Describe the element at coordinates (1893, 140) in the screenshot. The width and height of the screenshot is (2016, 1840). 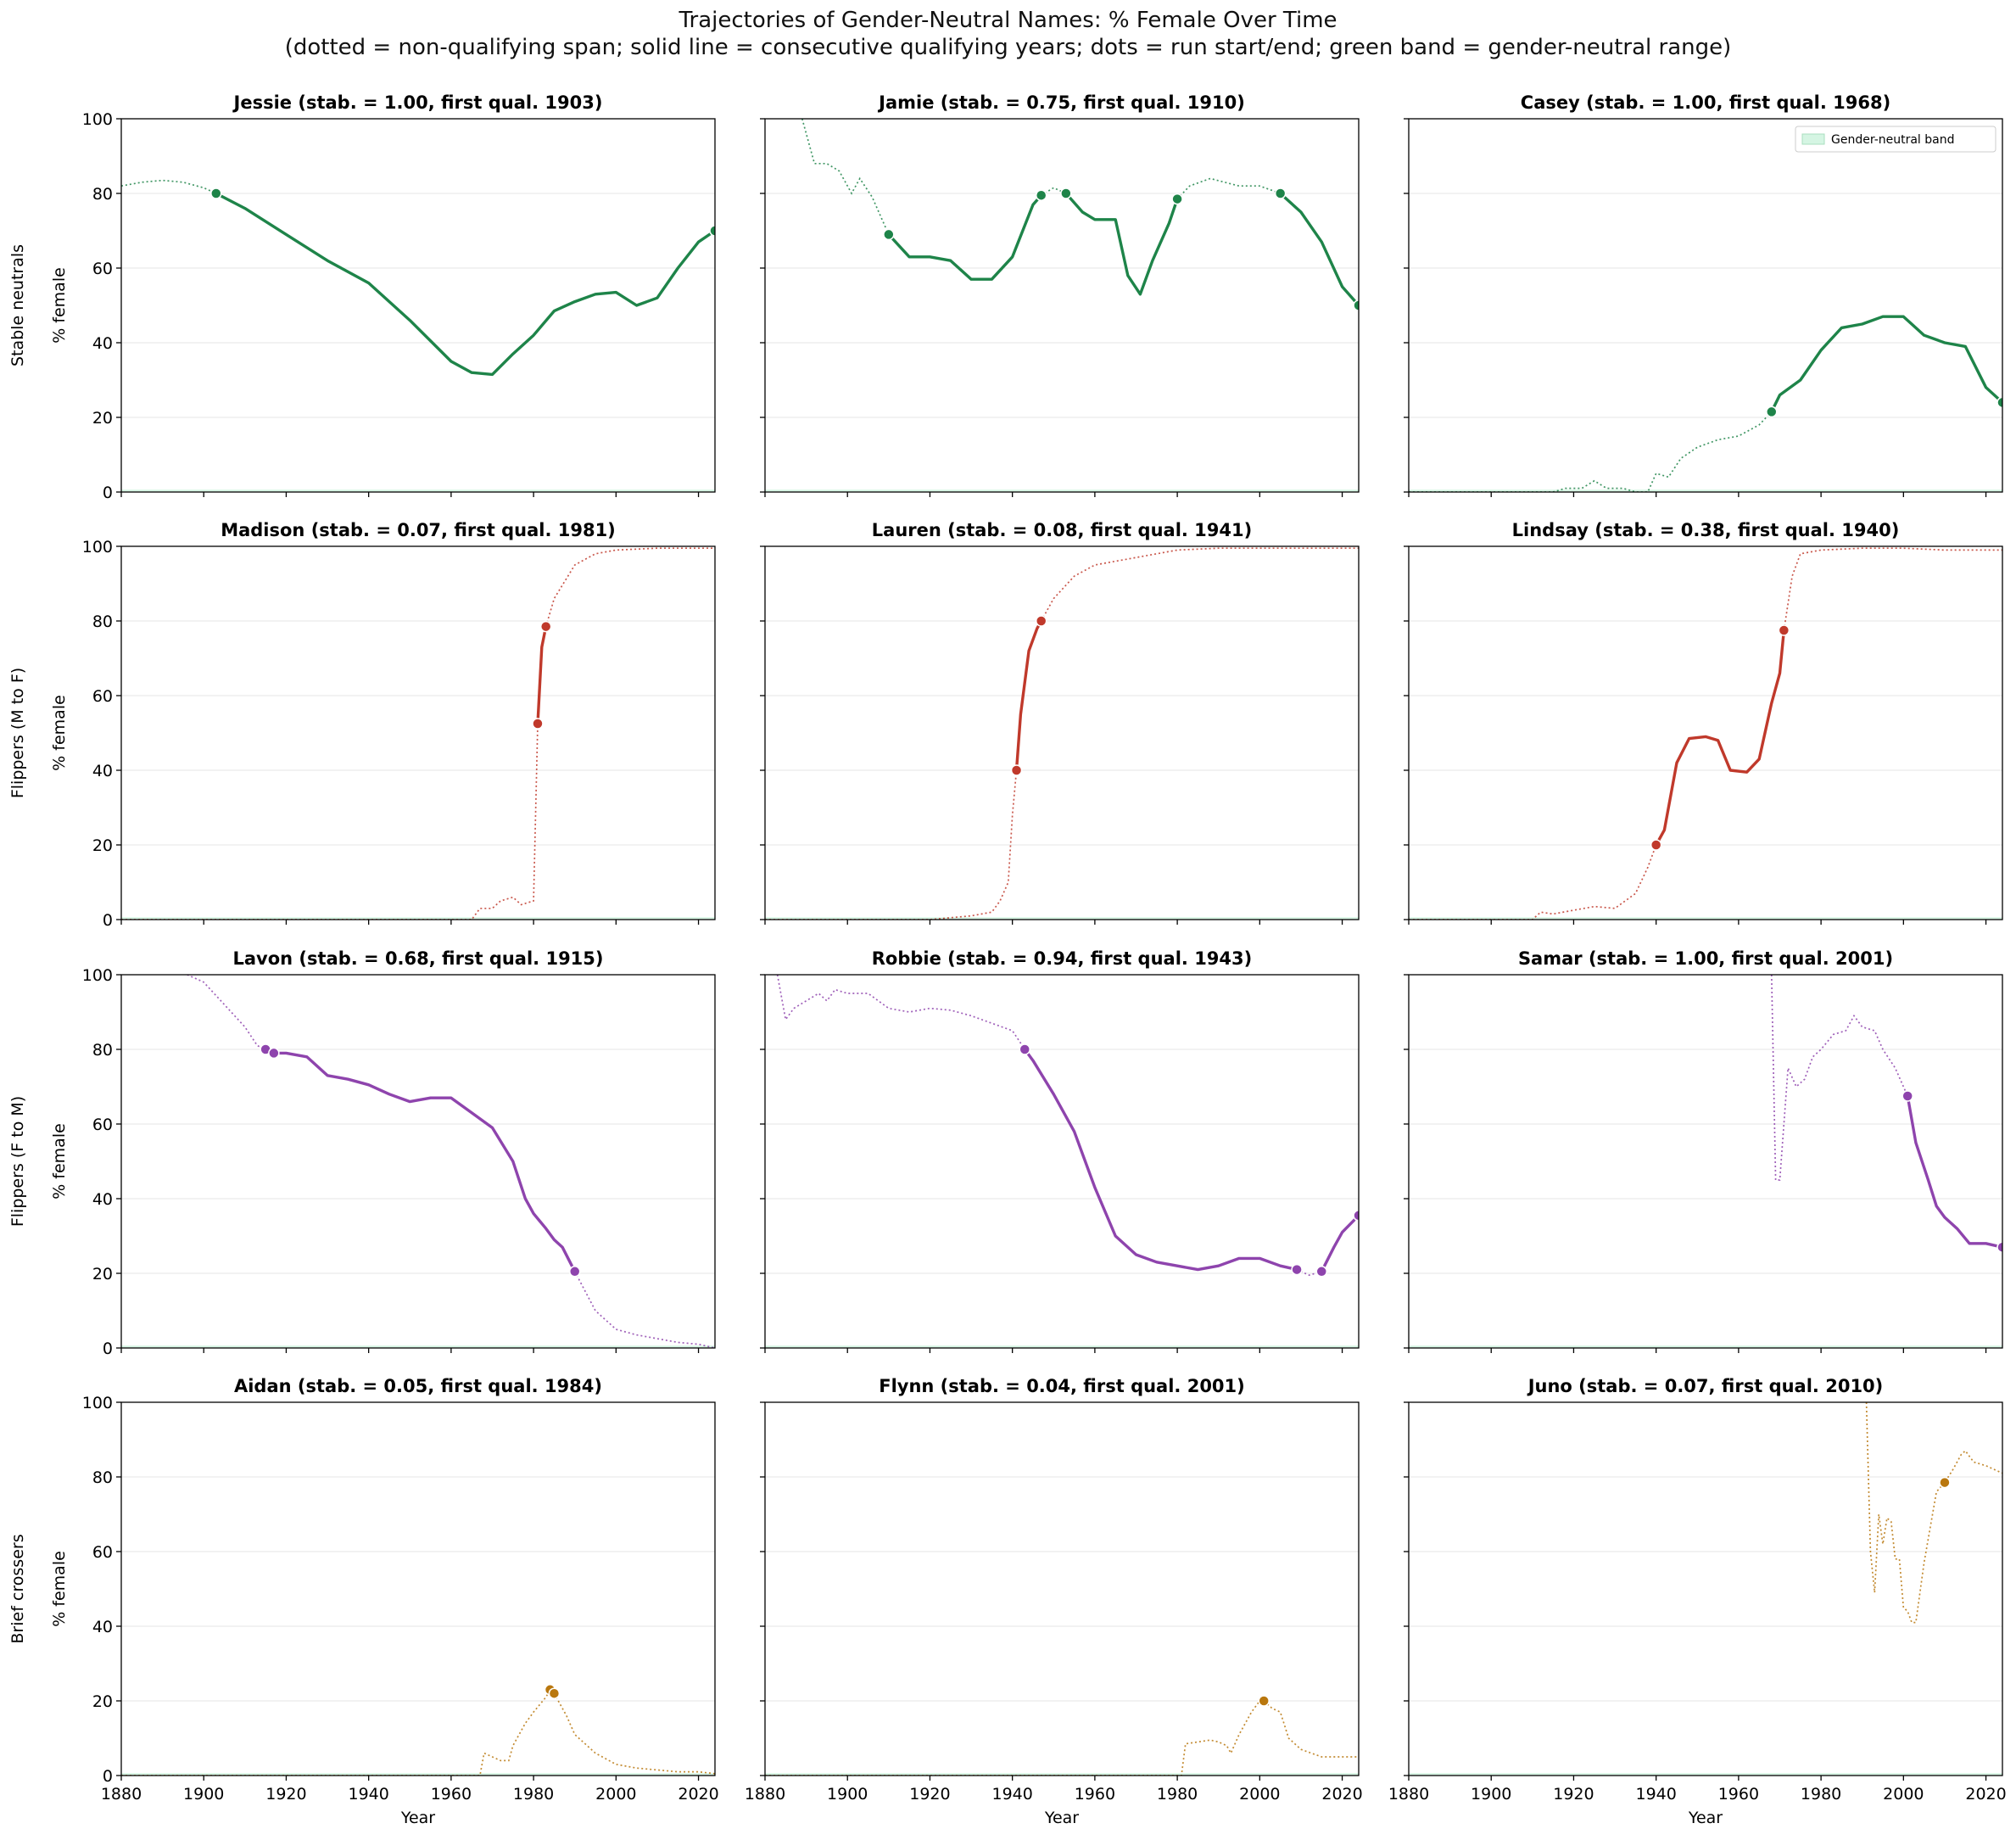
I see `legend-label: Gender-neutral band` at that location.